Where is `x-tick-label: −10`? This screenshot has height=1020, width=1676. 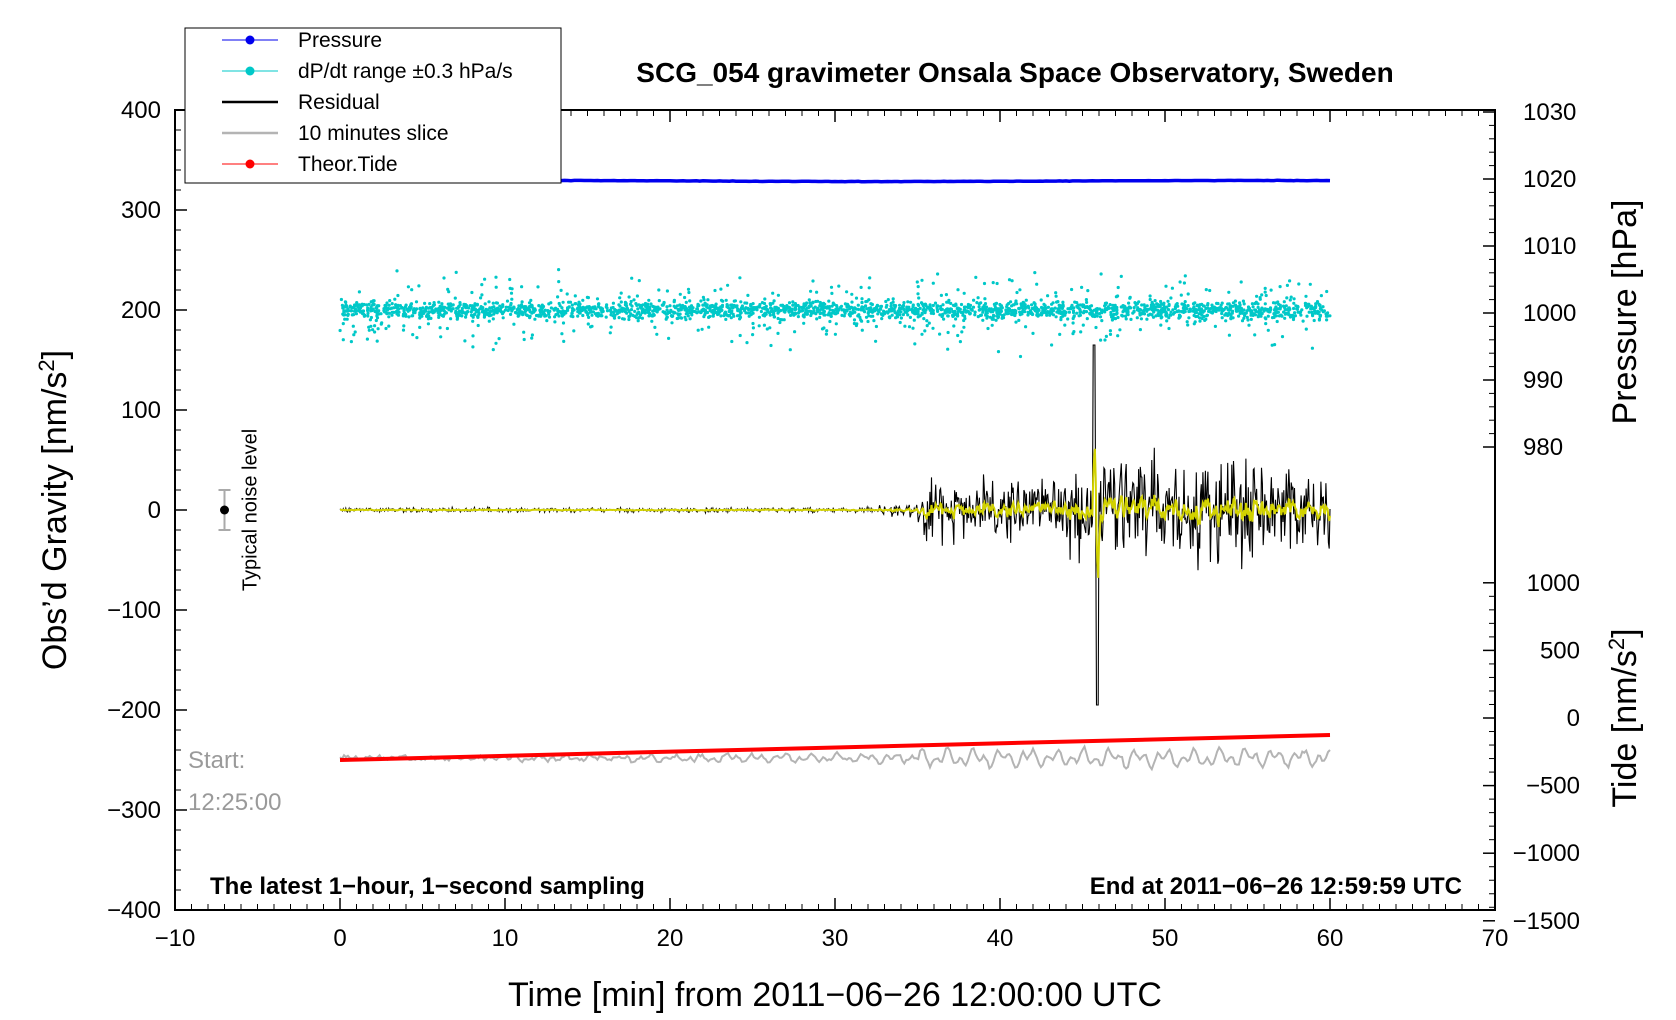
x-tick-label: −10 is located at coordinates (175, 938).